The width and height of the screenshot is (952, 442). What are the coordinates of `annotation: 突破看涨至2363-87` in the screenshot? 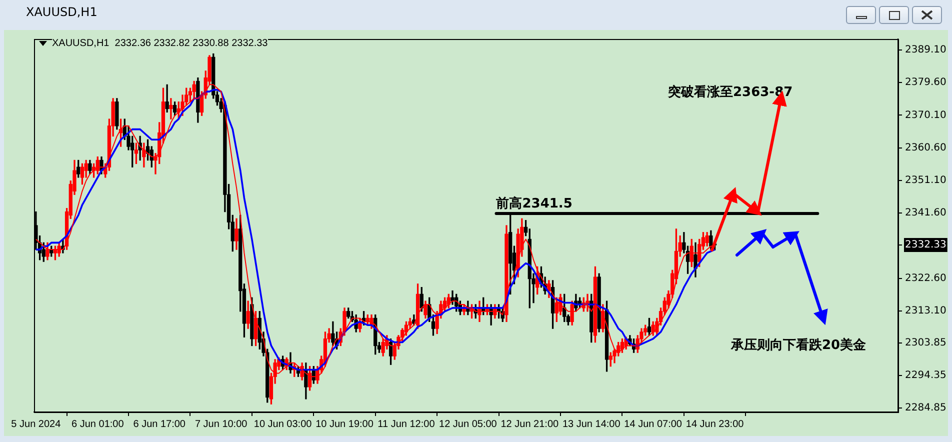 It's located at (730, 92).